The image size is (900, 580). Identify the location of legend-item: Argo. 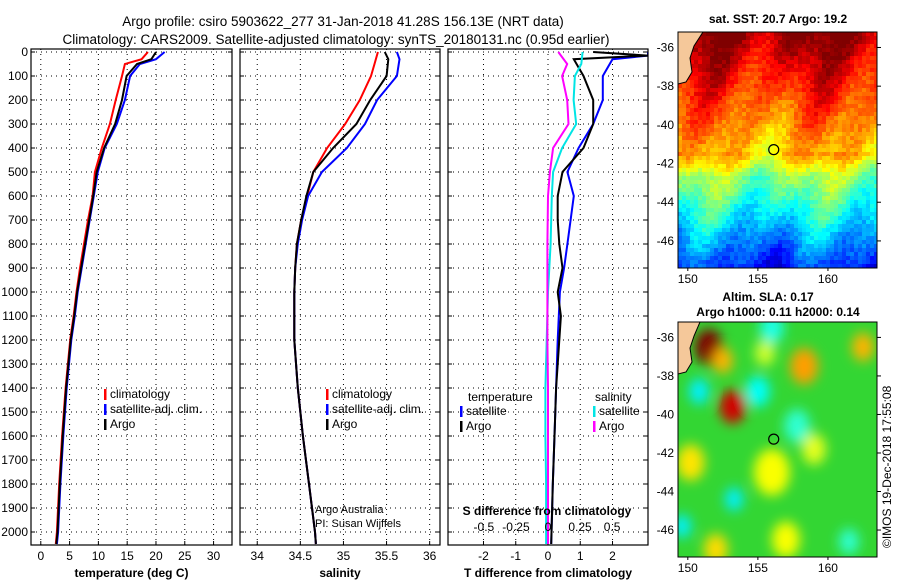
(479, 426).